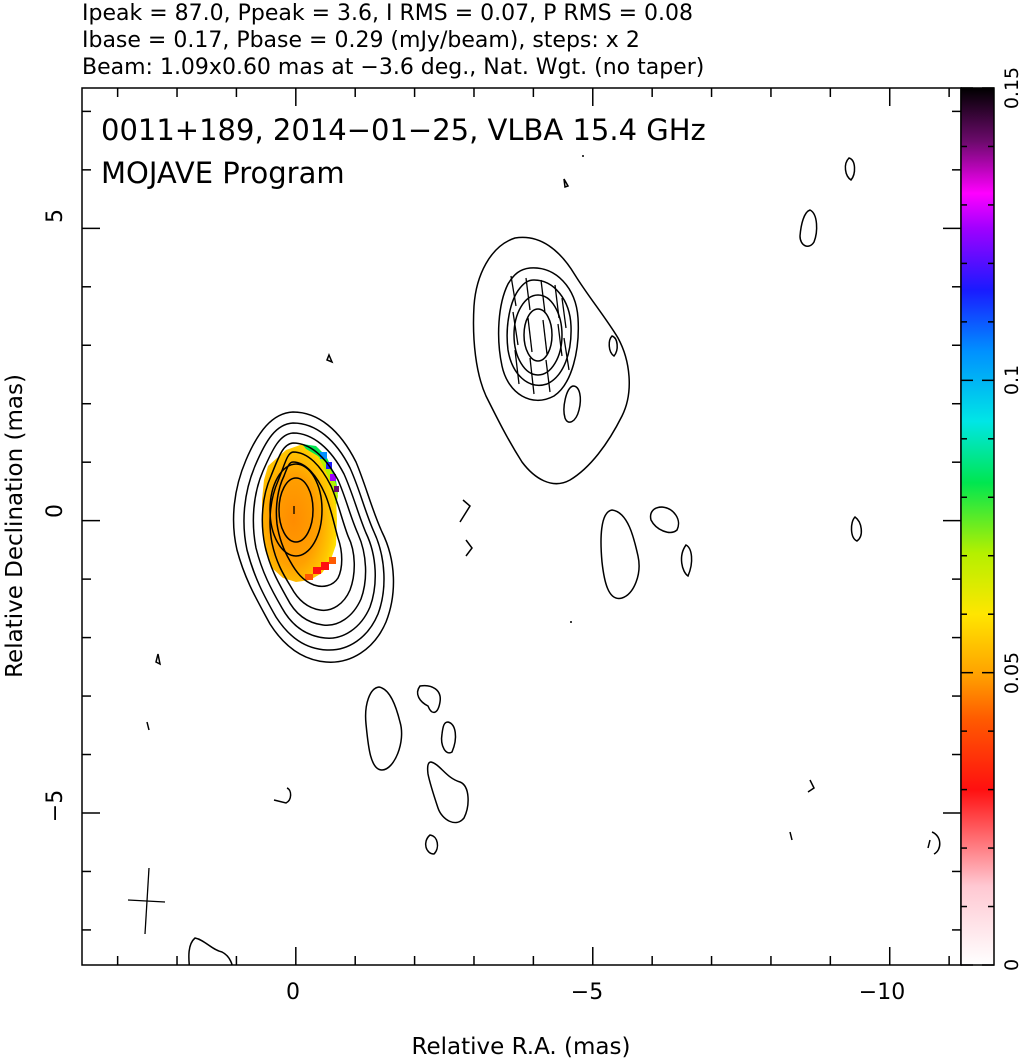 This screenshot has height=1060, width=1021. Describe the element at coordinates (55, 806) in the screenshot. I see `y-tick-label-minus5: −5` at that location.